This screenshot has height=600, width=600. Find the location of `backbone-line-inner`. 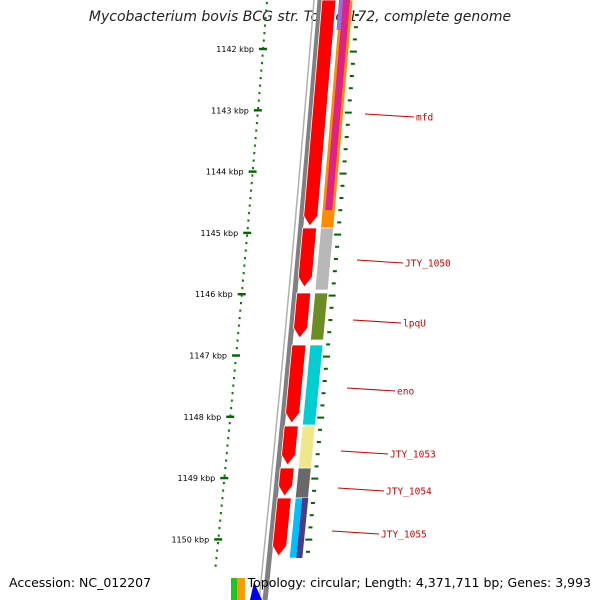

backbone-line-inner is located at coordinates (286, 300).